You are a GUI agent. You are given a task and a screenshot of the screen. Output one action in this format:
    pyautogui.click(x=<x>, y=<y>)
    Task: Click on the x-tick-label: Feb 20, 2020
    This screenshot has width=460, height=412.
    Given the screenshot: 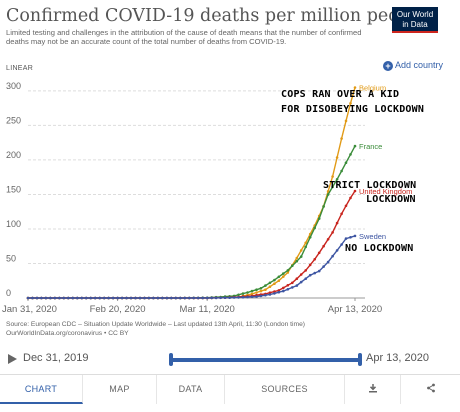 What is the action you would take?
    pyautogui.click(x=118, y=309)
    